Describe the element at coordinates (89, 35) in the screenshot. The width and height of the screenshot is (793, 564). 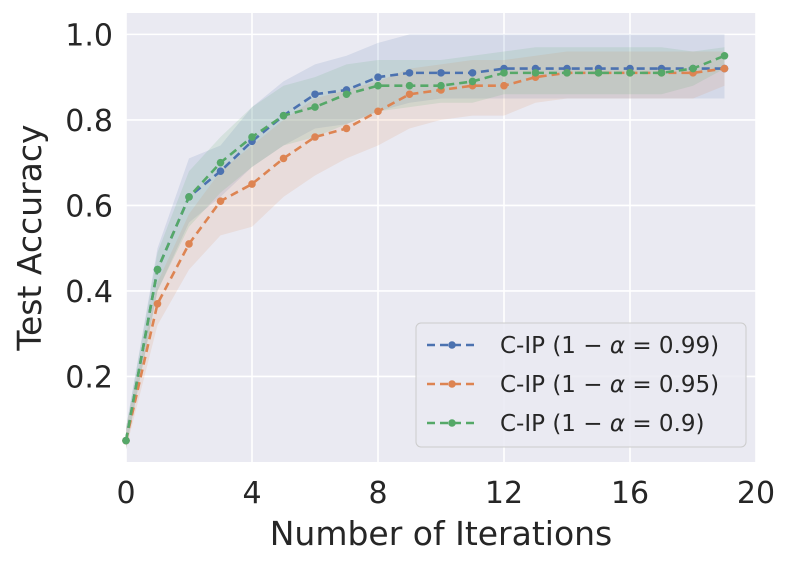
I see `y-tick-label: 1.0` at that location.